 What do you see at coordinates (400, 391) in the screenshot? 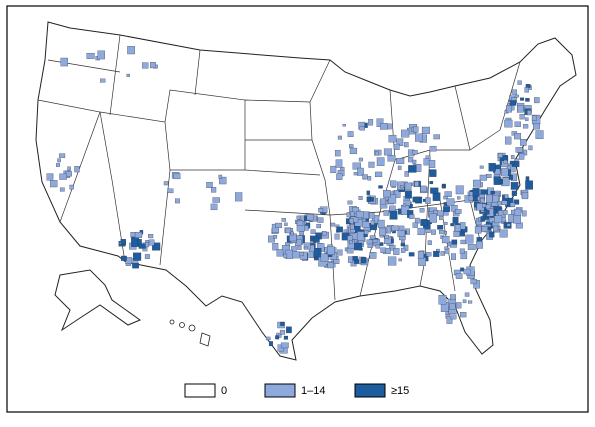
I see `legend-label: ≥15` at bounding box center [400, 391].